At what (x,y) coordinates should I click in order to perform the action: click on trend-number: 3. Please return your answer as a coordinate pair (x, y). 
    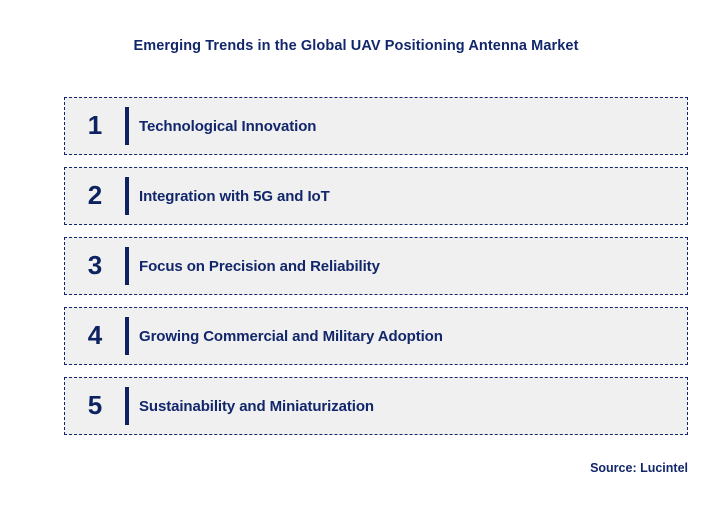
    Looking at the image, I should click on (95, 265).